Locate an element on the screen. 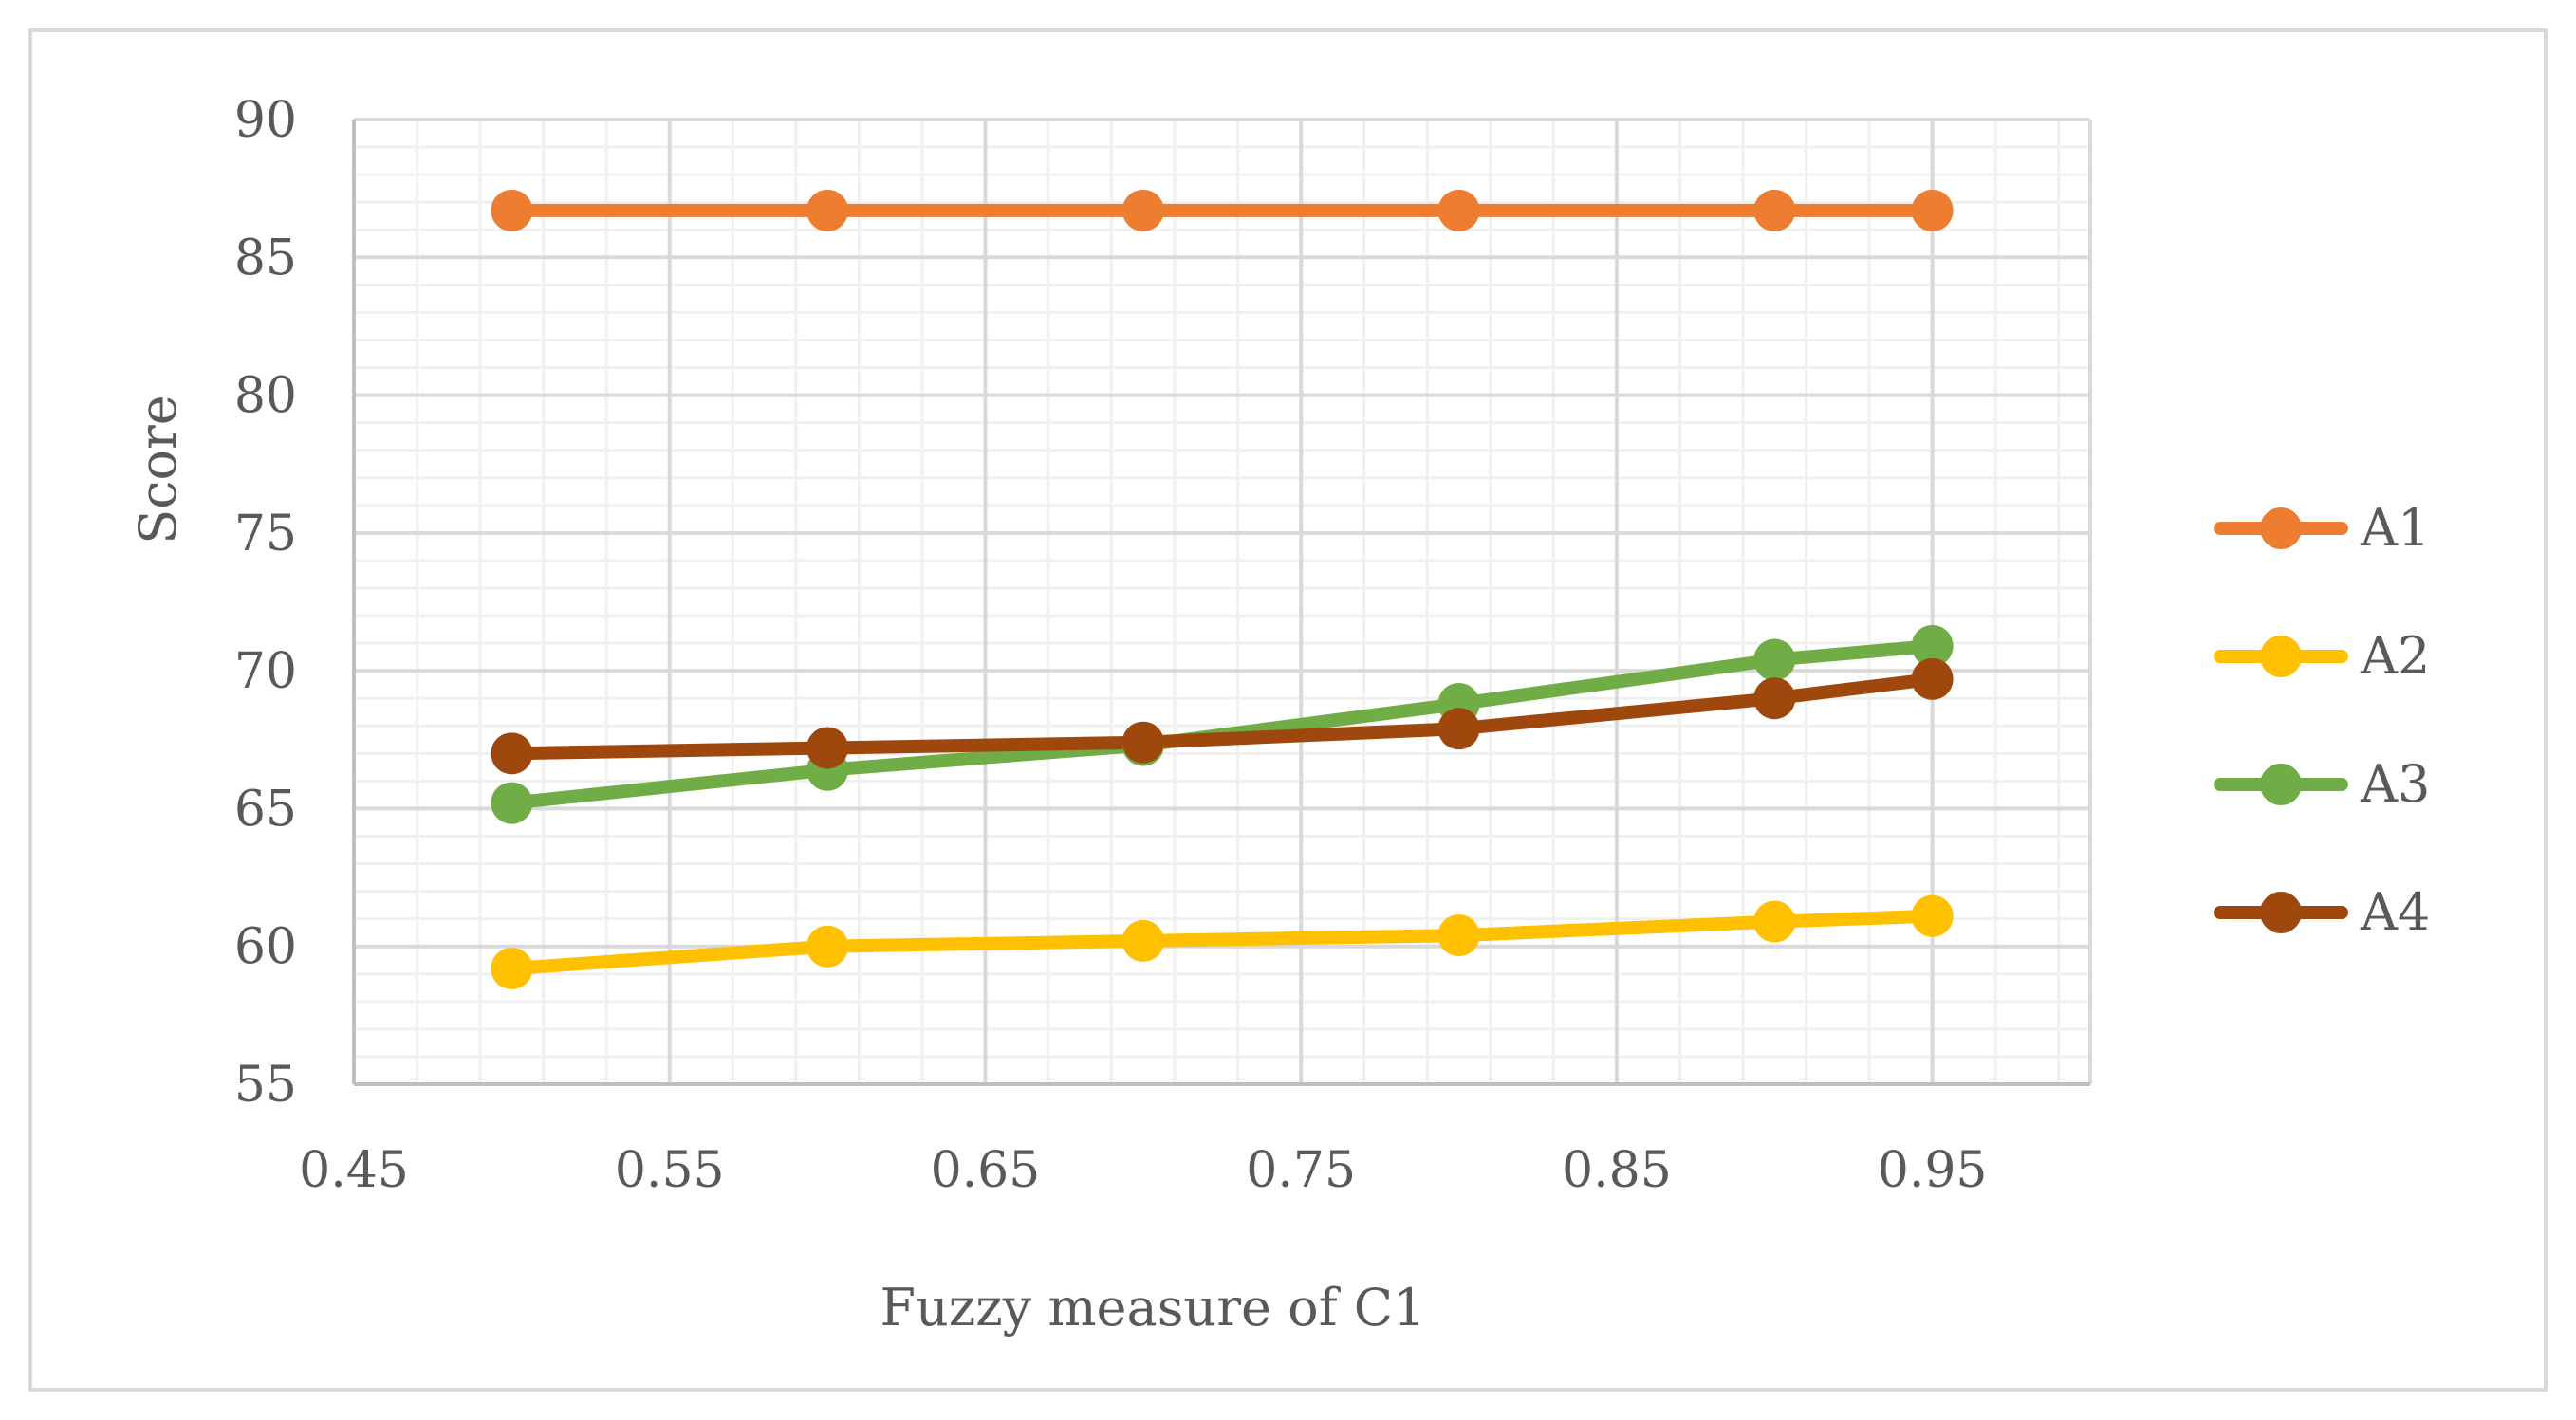 This screenshot has height=1420, width=2576. x-axis-title: Fuzzy measure of C1 is located at coordinates (1153, 1307).